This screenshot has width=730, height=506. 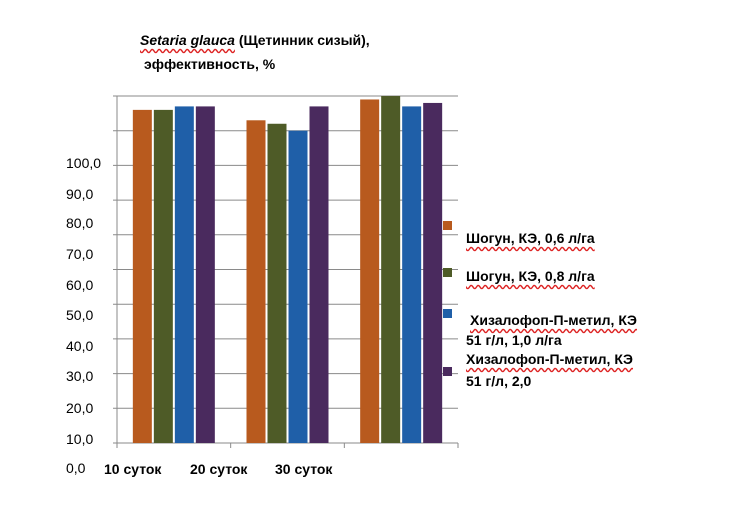 What do you see at coordinates (302, 40) in the screenshot?
I see `title-common-name: (Щетинник сизый),` at bounding box center [302, 40].